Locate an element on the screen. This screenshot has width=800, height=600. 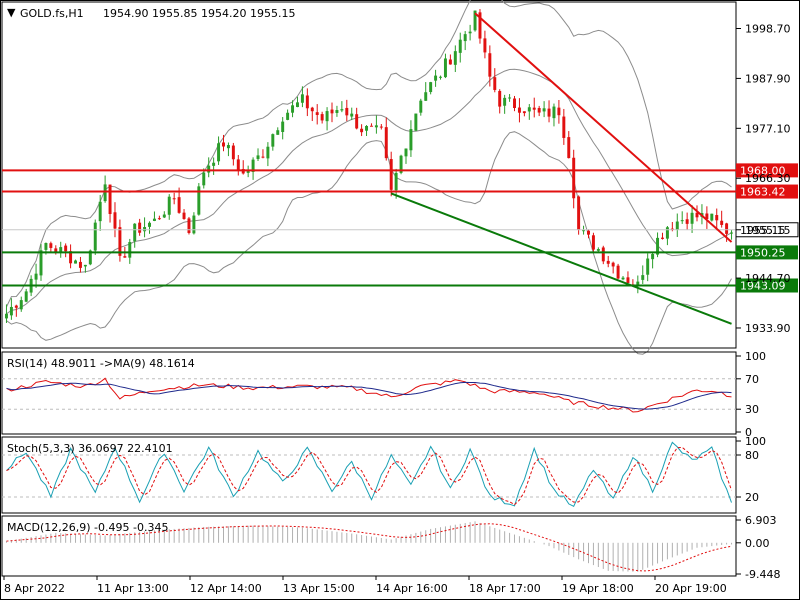
time-tick-label: 13 Apr 15:00 is located at coordinates (319, 588).